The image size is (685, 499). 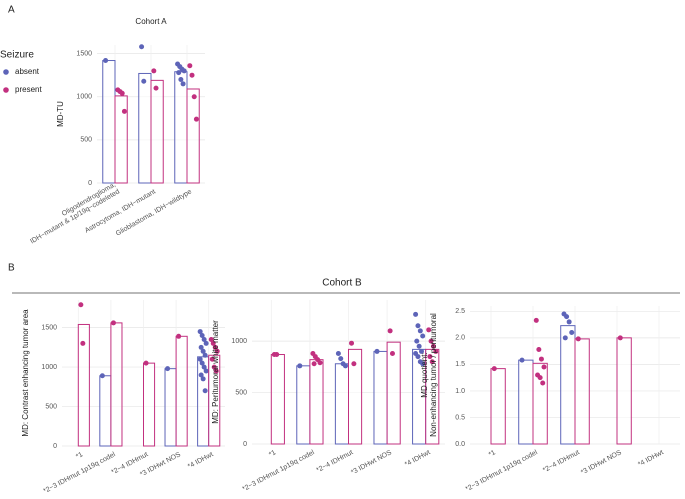 What do you see at coordinates (460, 391) in the screenshot?
I see `y-tick-label: 1.0` at bounding box center [460, 391].